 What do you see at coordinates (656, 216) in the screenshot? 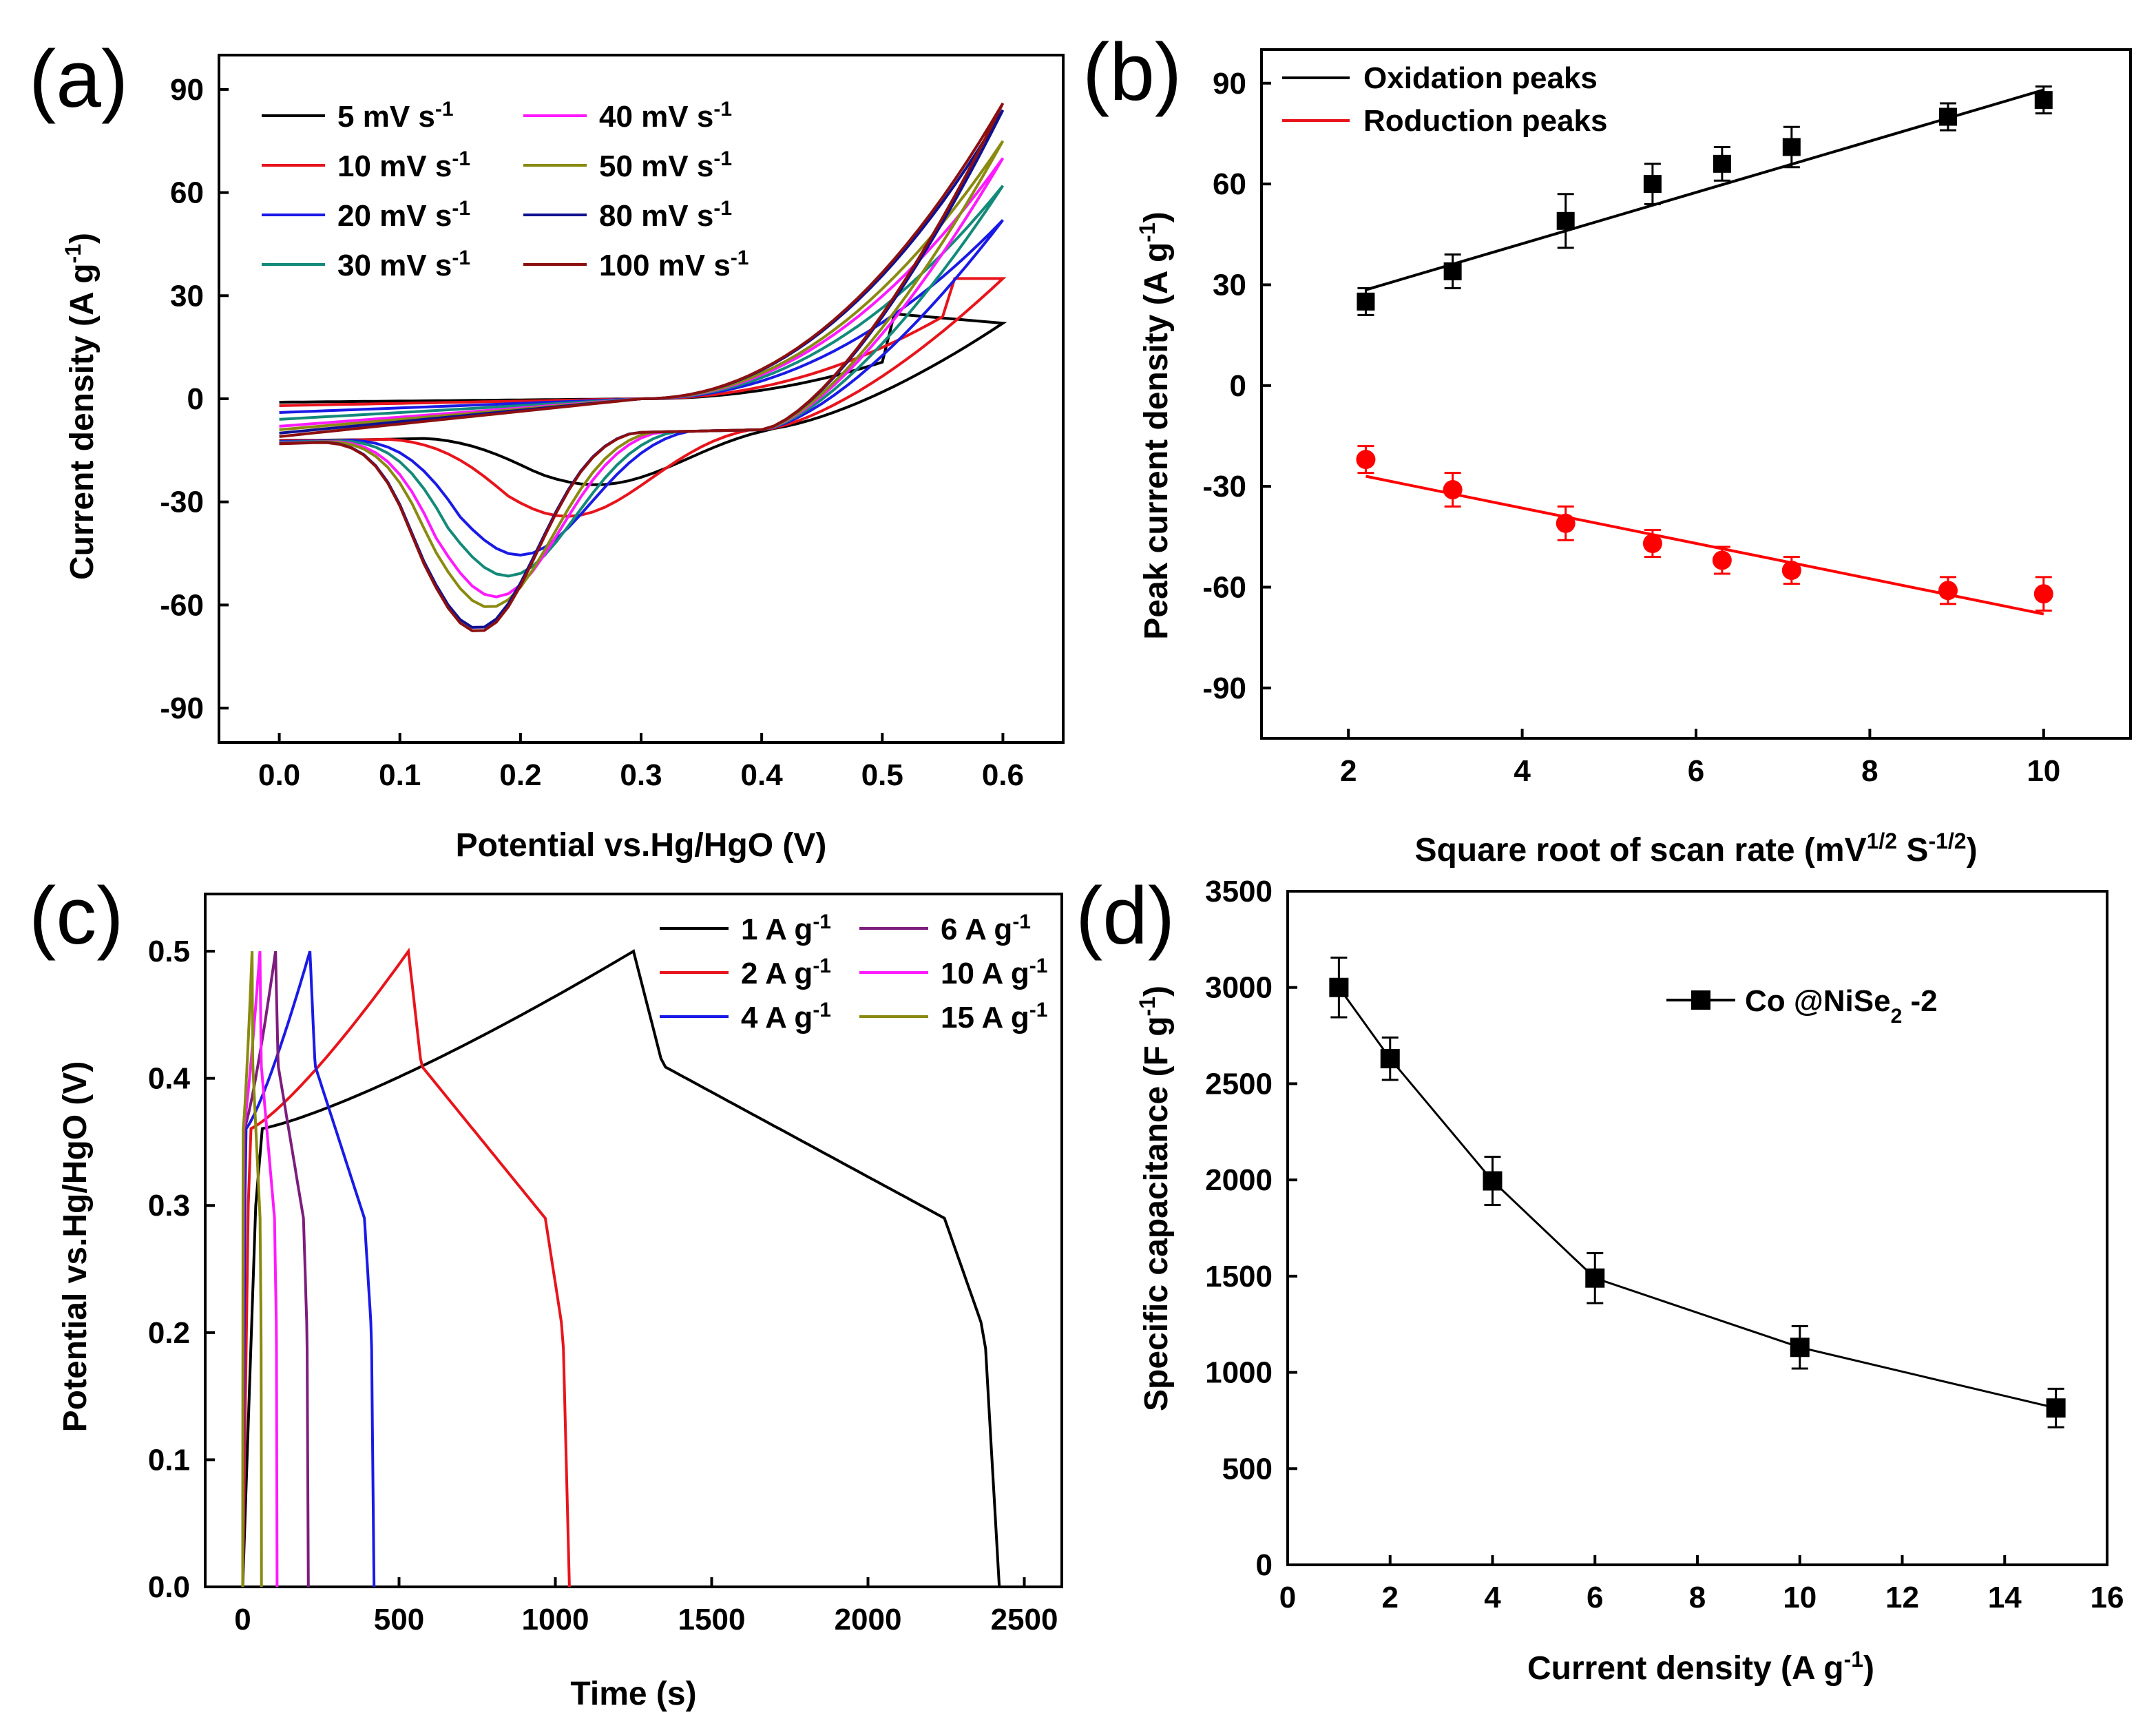
I see `legend-value: 80 mV s` at bounding box center [656, 216].